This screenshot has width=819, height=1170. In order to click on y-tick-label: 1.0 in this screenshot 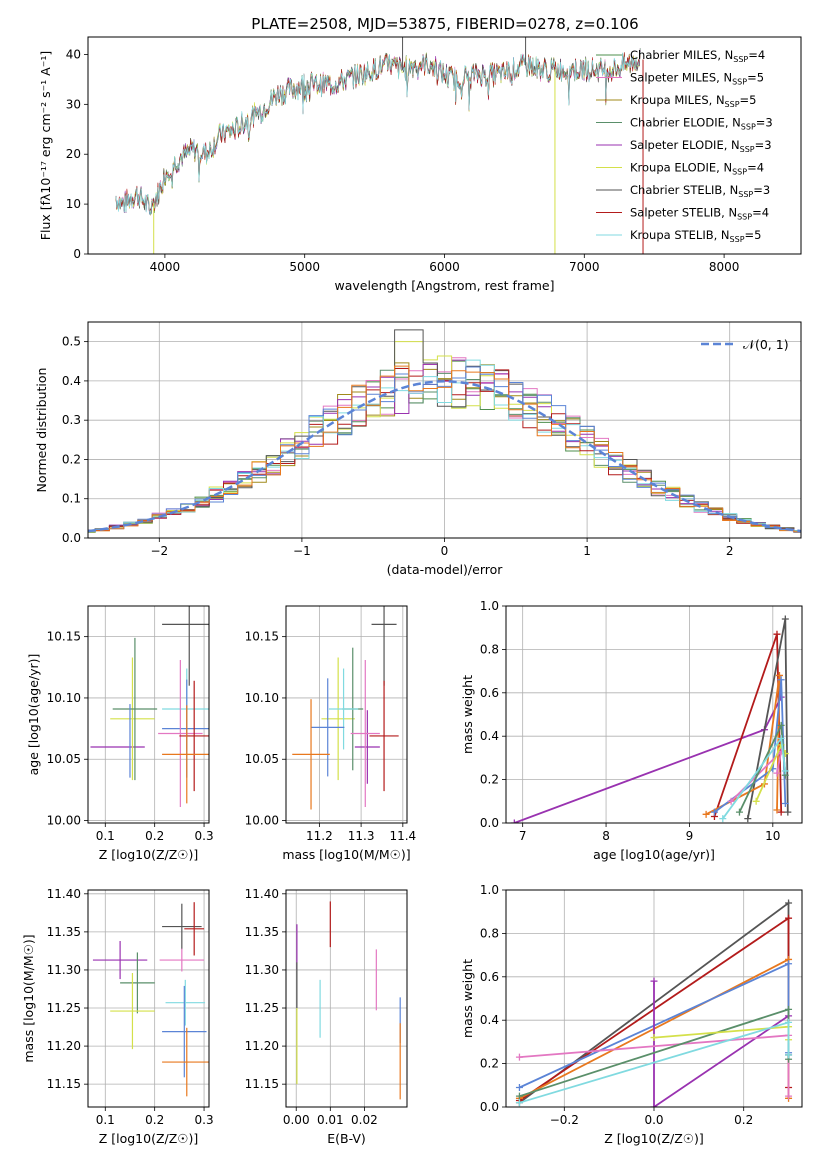, I will do `click(489, 606)`.